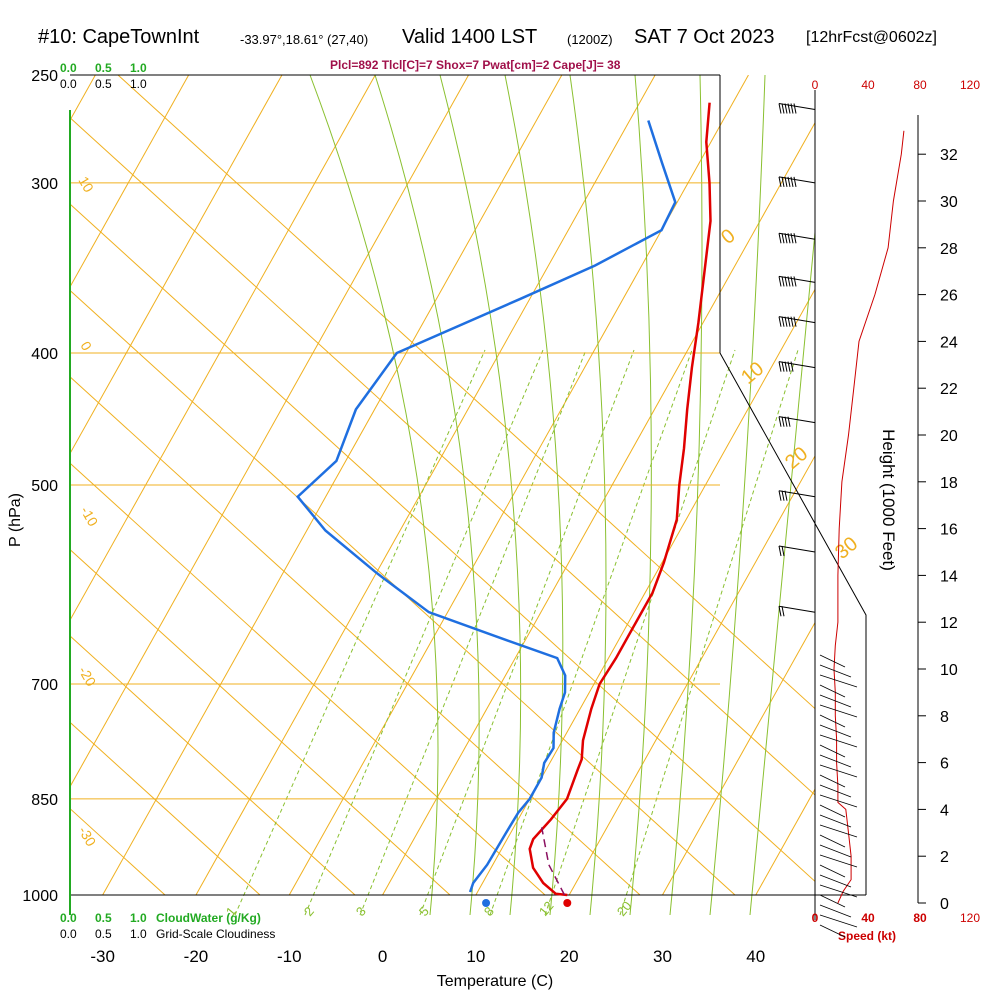  What do you see at coordinates (138, 918) in the screenshot?
I see `cloud-water-bottom-tick: 1.0` at bounding box center [138, 918].